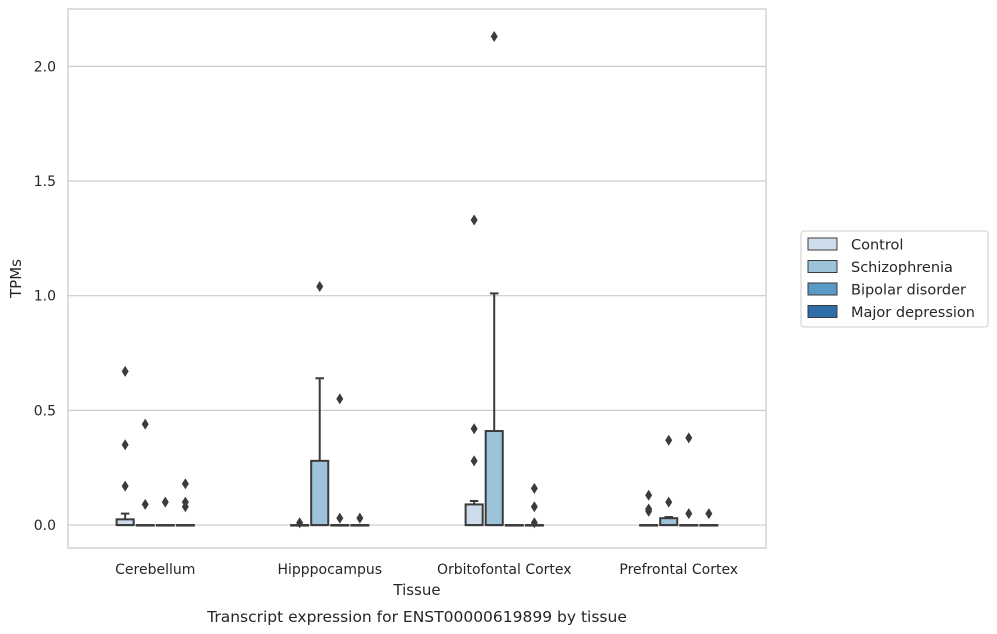  What do you see at coordinates (902, 268) in the screenshot?
I see `legend-label: Schizophrenia` at bounding box center [902, 268].